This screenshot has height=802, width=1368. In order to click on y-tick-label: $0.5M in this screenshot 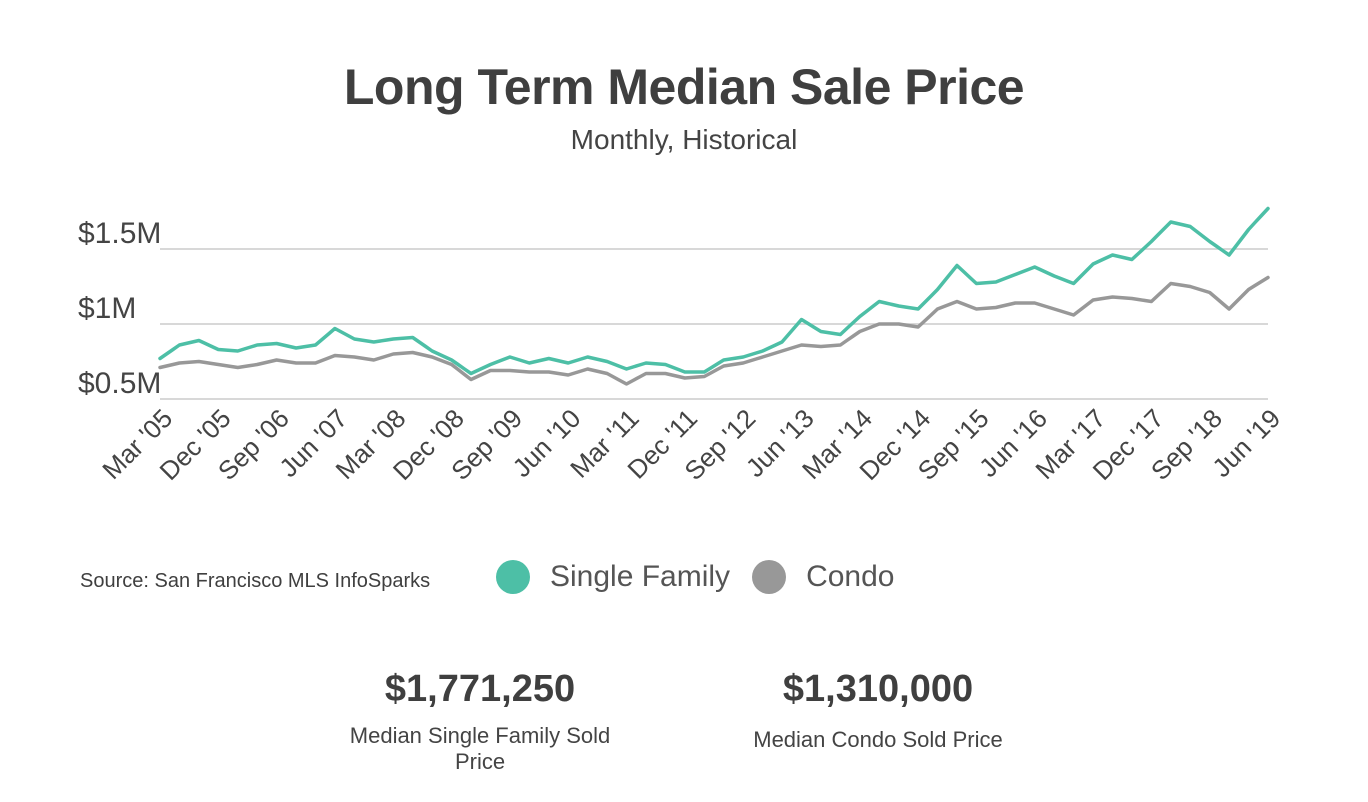, I will do `click(119, 383)`.